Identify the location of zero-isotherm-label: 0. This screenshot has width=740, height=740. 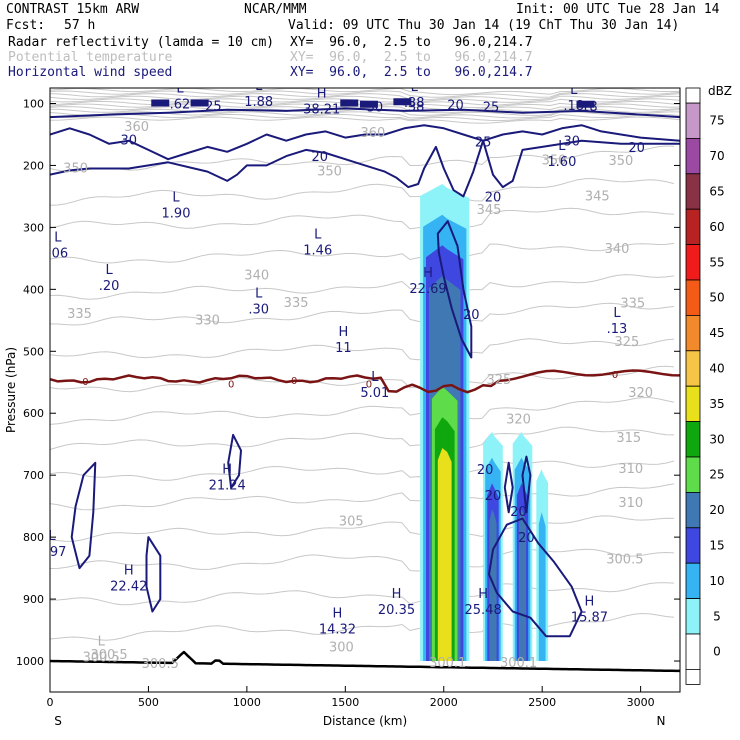
(615, 375).